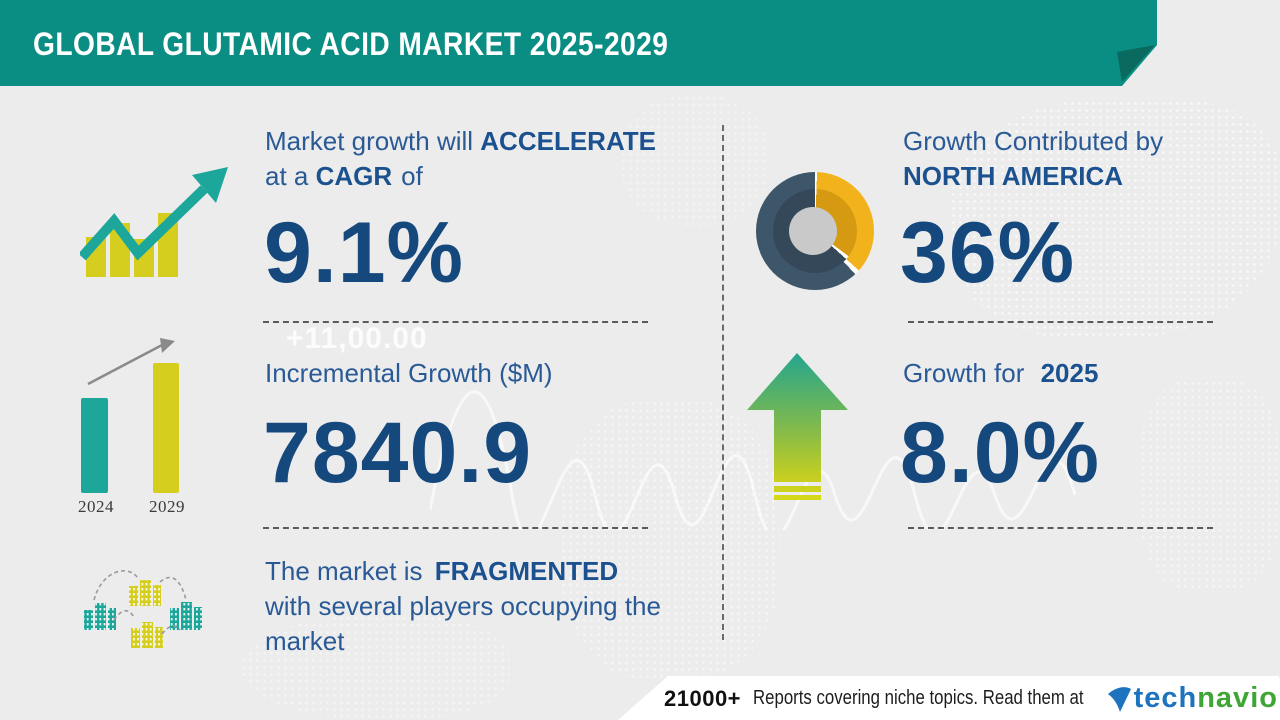 Image resolution: width=1280 pixels, height=720 pixels. I want to click on footer-report-count: 21000+, so click(703, 698).